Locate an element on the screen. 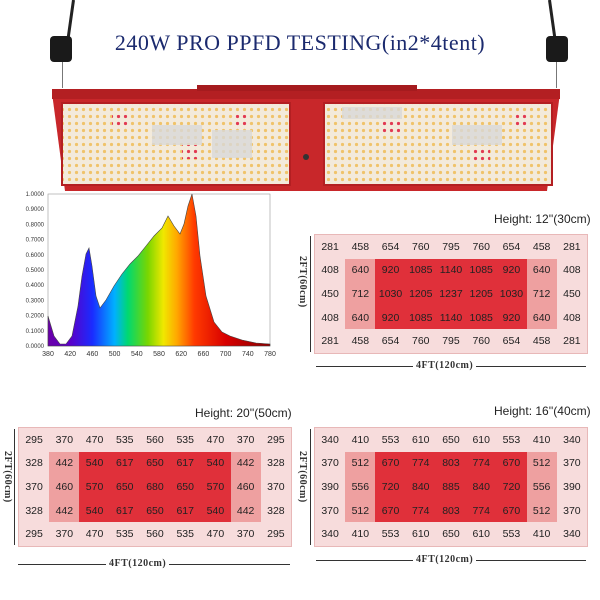 This screenshot has width=600, height=600. depth-label-20in: 2FT(60cm) is located at coordinates (7, 477).